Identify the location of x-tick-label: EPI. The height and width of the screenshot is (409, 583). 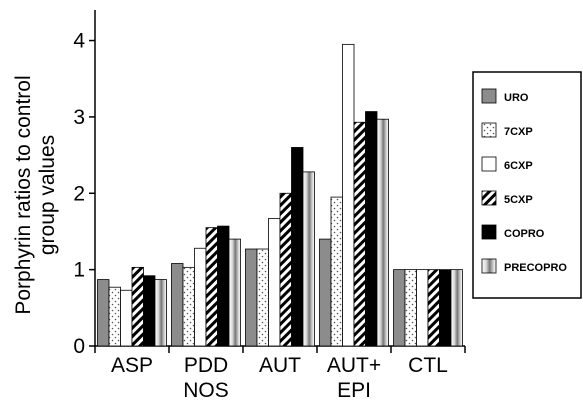
(354, 390).